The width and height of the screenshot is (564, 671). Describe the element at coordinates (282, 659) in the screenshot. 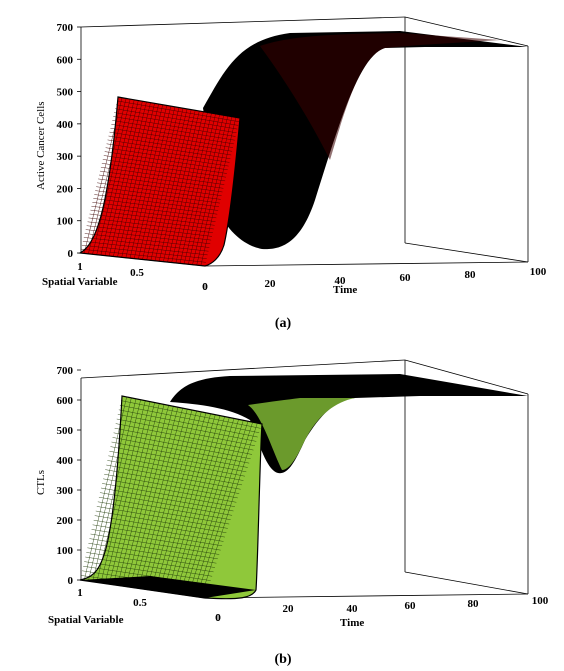

I see `panel-b-label: (b)` at that location.